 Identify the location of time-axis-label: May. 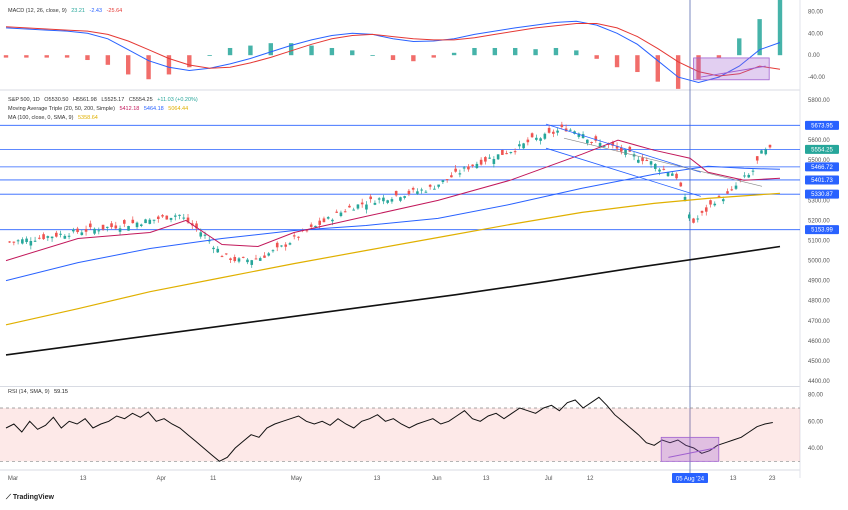
(296, 479).